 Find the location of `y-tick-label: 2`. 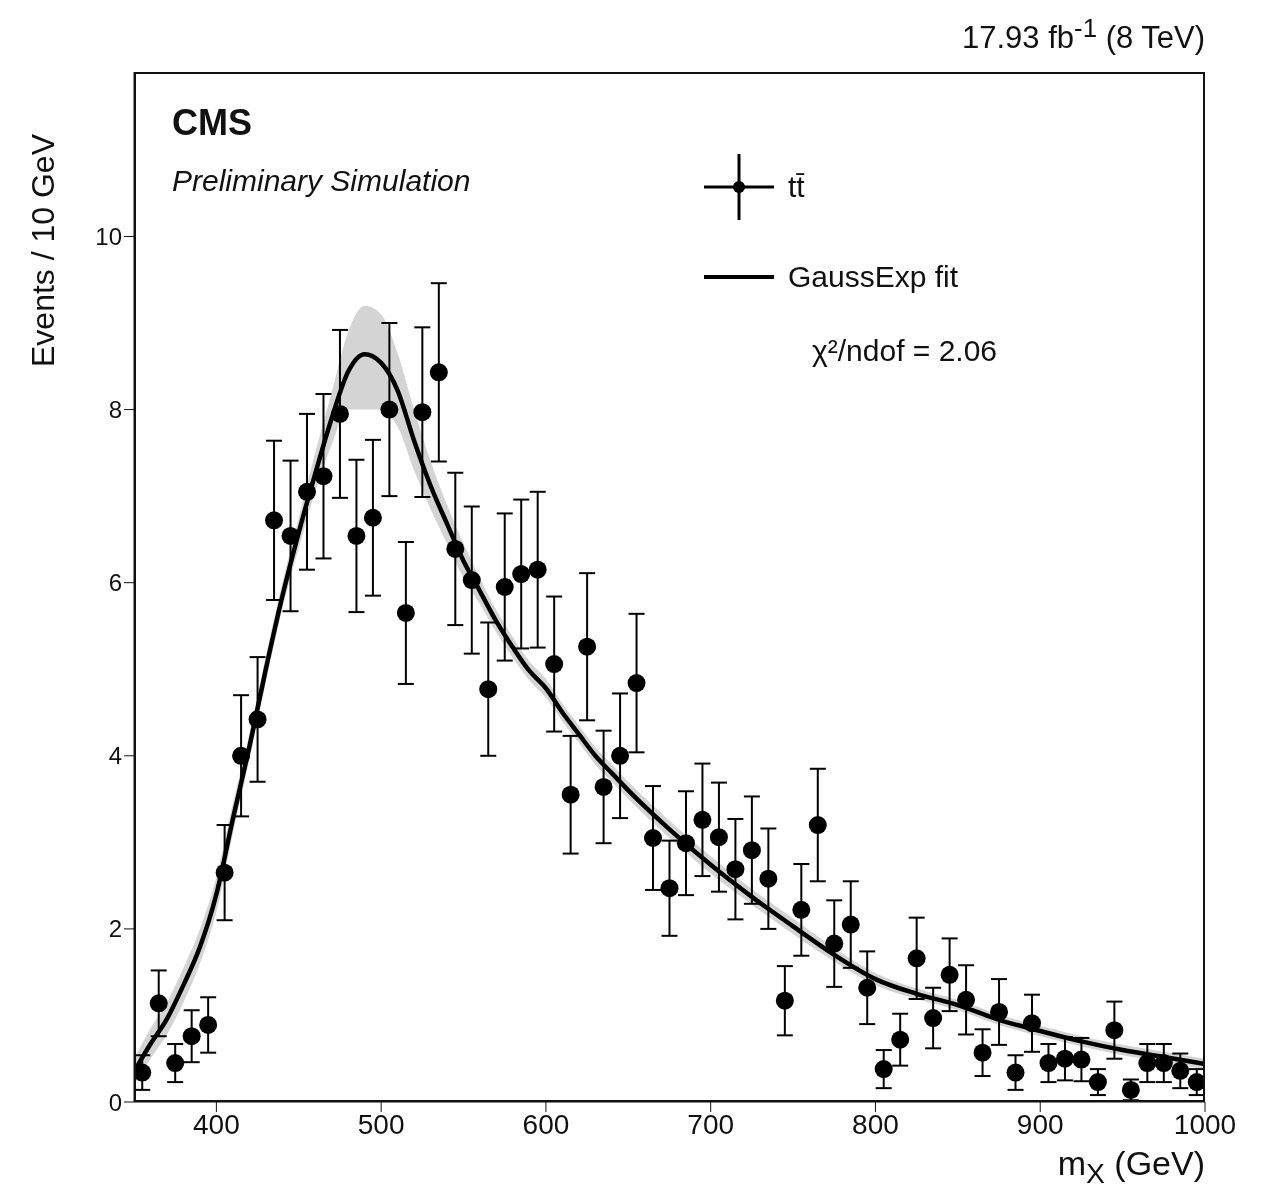

y-tick-label: 2 is located at coordinates (115, 929).